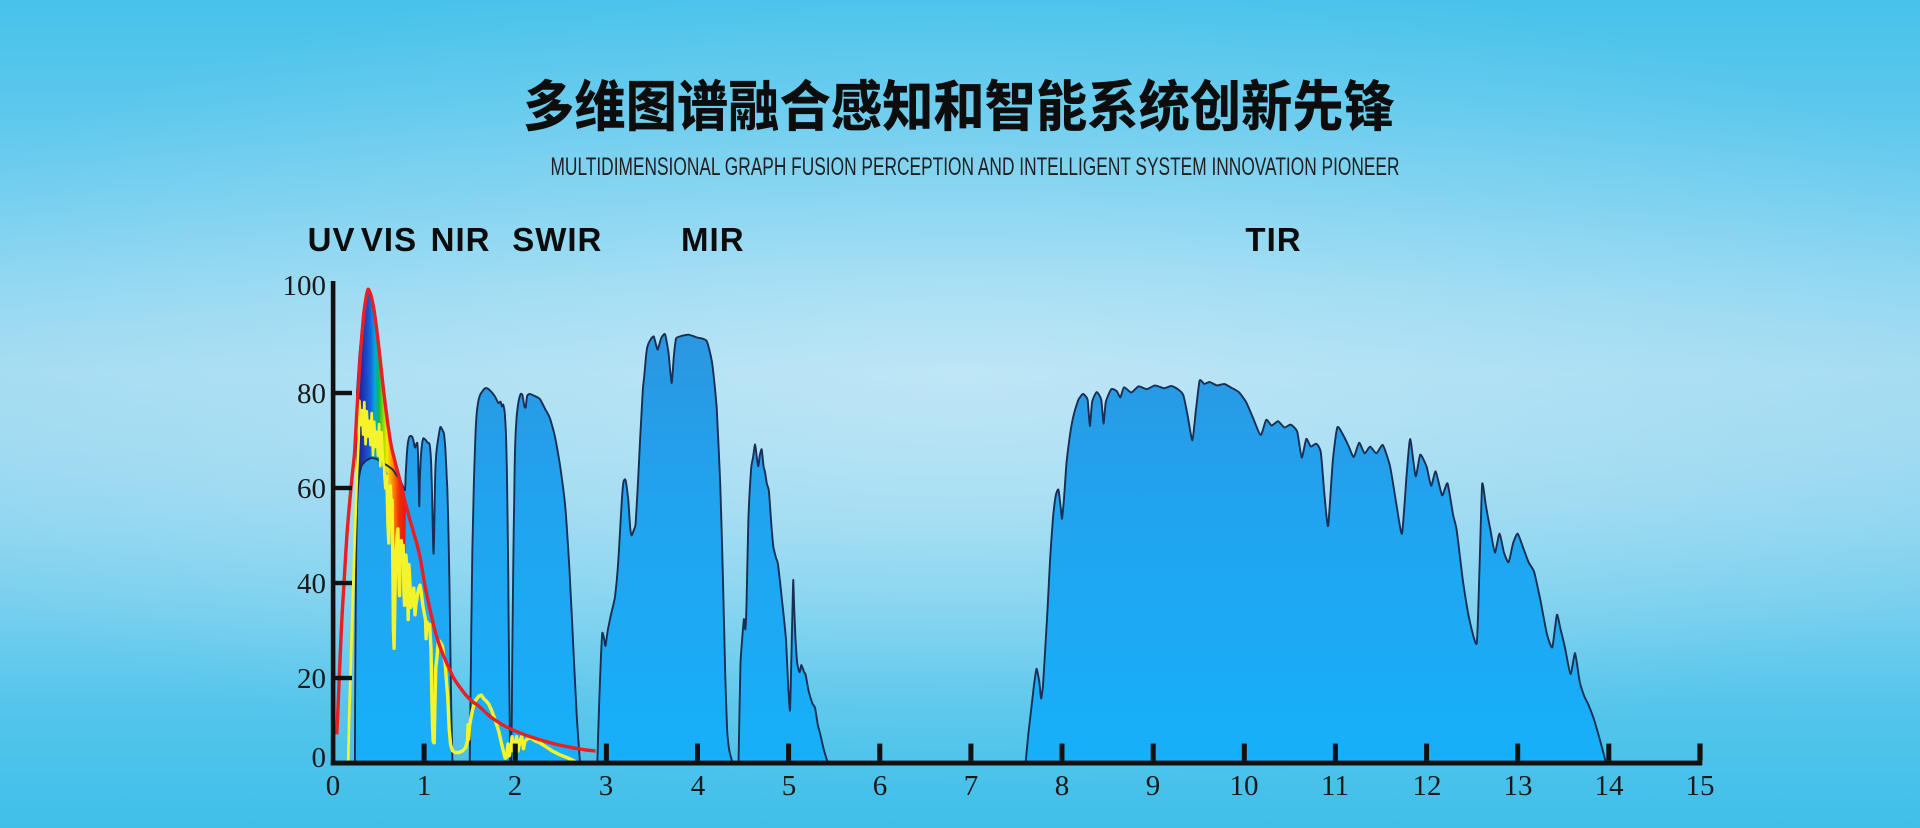 The height and width of the screenshot is (828, 1920). What do you see at coordinates (1273, 239) in the screenshot?
I see `svg-text: TIR` at bounding box center [1273, 239].